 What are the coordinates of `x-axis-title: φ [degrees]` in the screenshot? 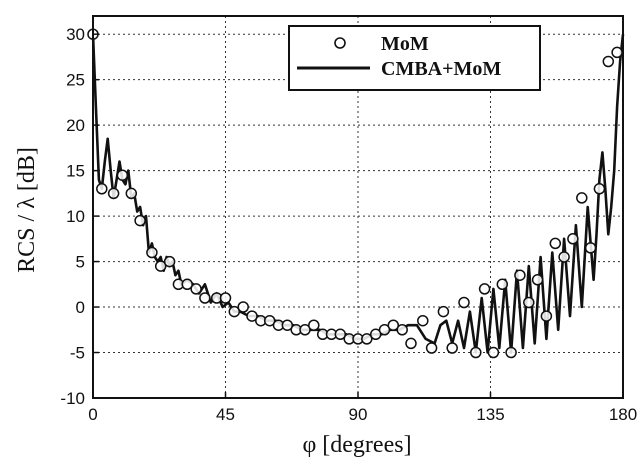 It's located at (356, 445).